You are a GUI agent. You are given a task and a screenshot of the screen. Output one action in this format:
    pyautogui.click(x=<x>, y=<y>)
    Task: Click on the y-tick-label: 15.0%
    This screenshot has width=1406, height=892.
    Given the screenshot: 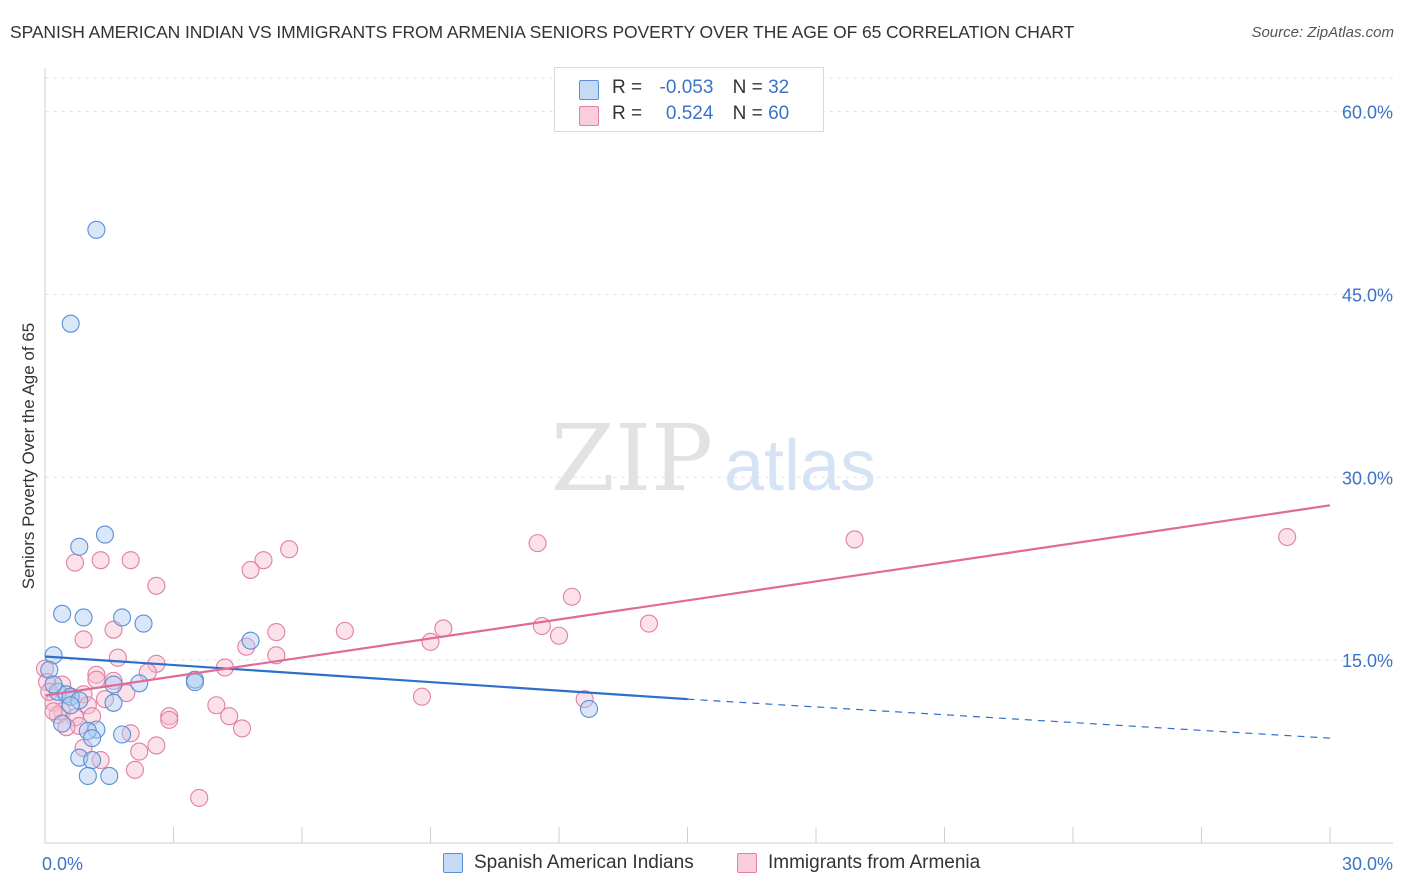 What is the action you would take?
    pyautogui.click(x=1367, y=661)
    